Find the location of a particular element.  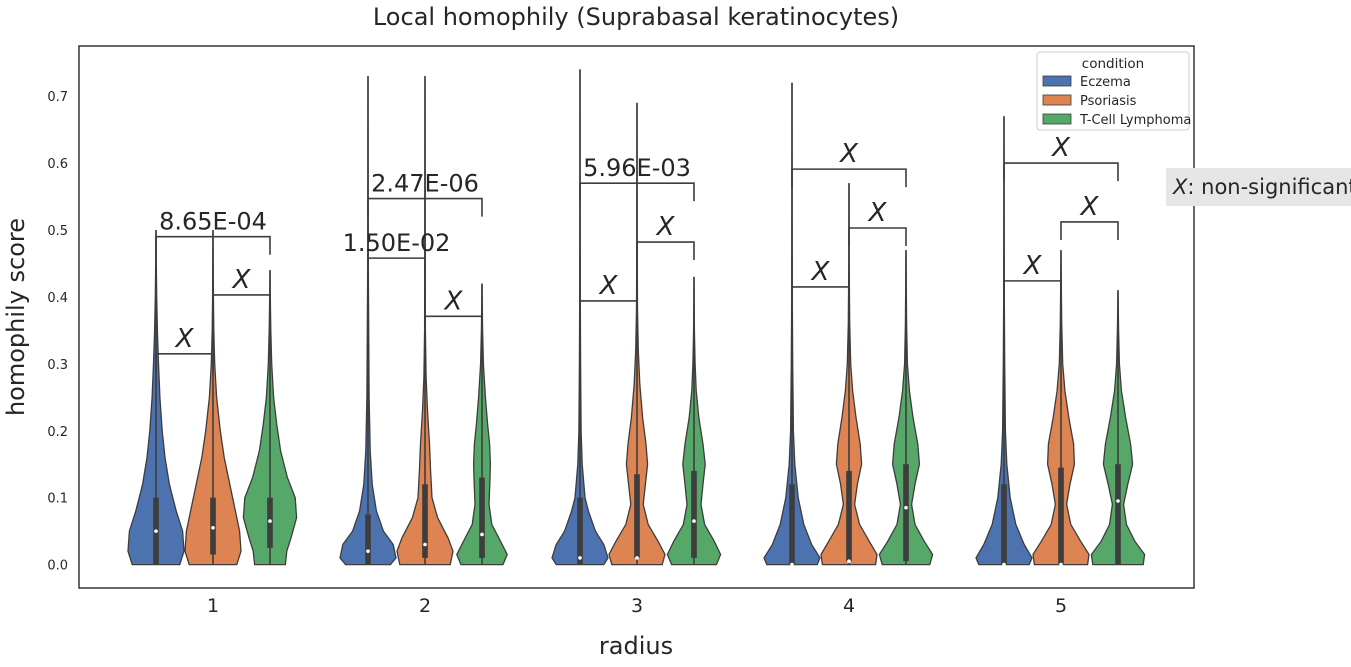

legend-box is located at coordinates (1113, 91).